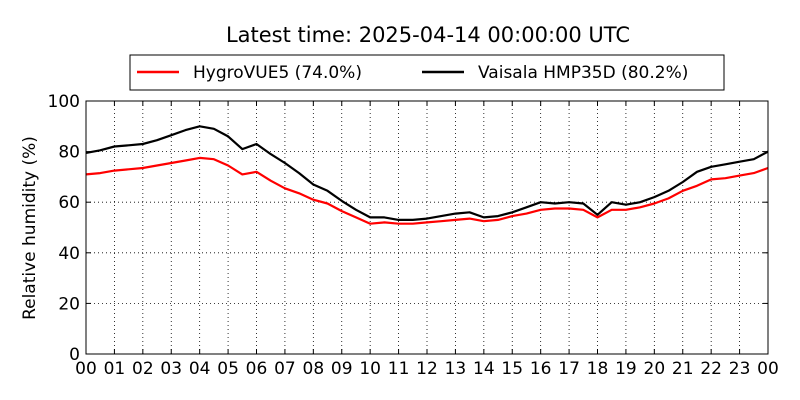 The width and height of the screenshot is (800, 400). Describe the element at coordinates (143, 369) in the screenshot. I see `x-tick-label: 02` at that location.